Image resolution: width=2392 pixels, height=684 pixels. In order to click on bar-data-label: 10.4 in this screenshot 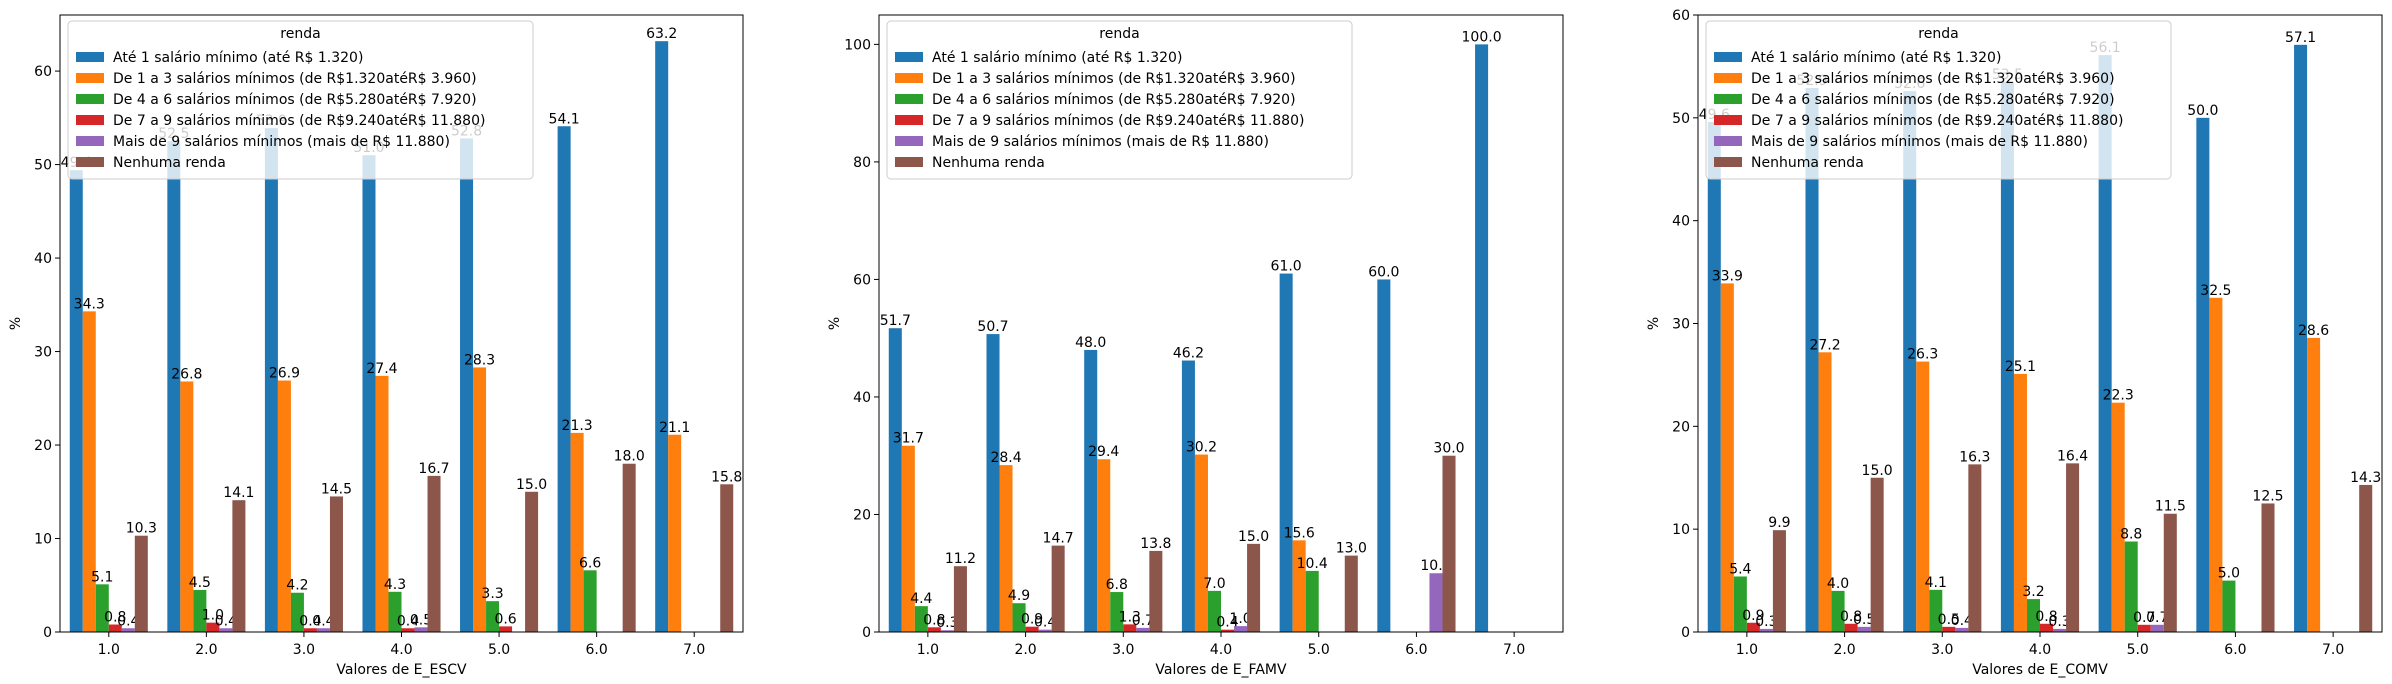, I will do `click(1312, 564)`.